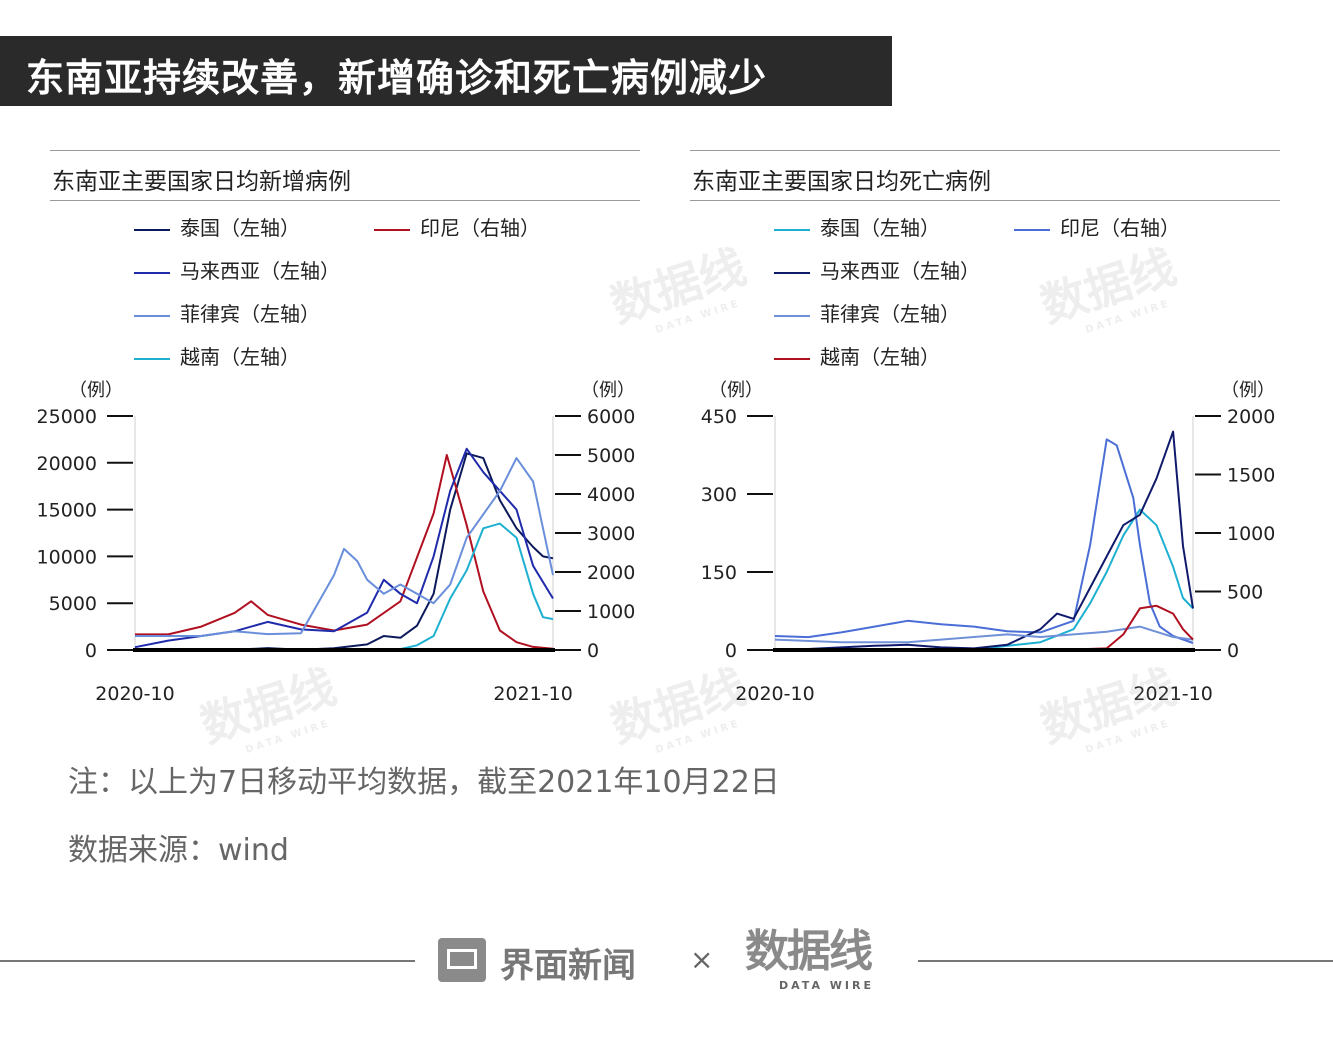  I want to click on right-tick-label: 6000, so click(611, 417).